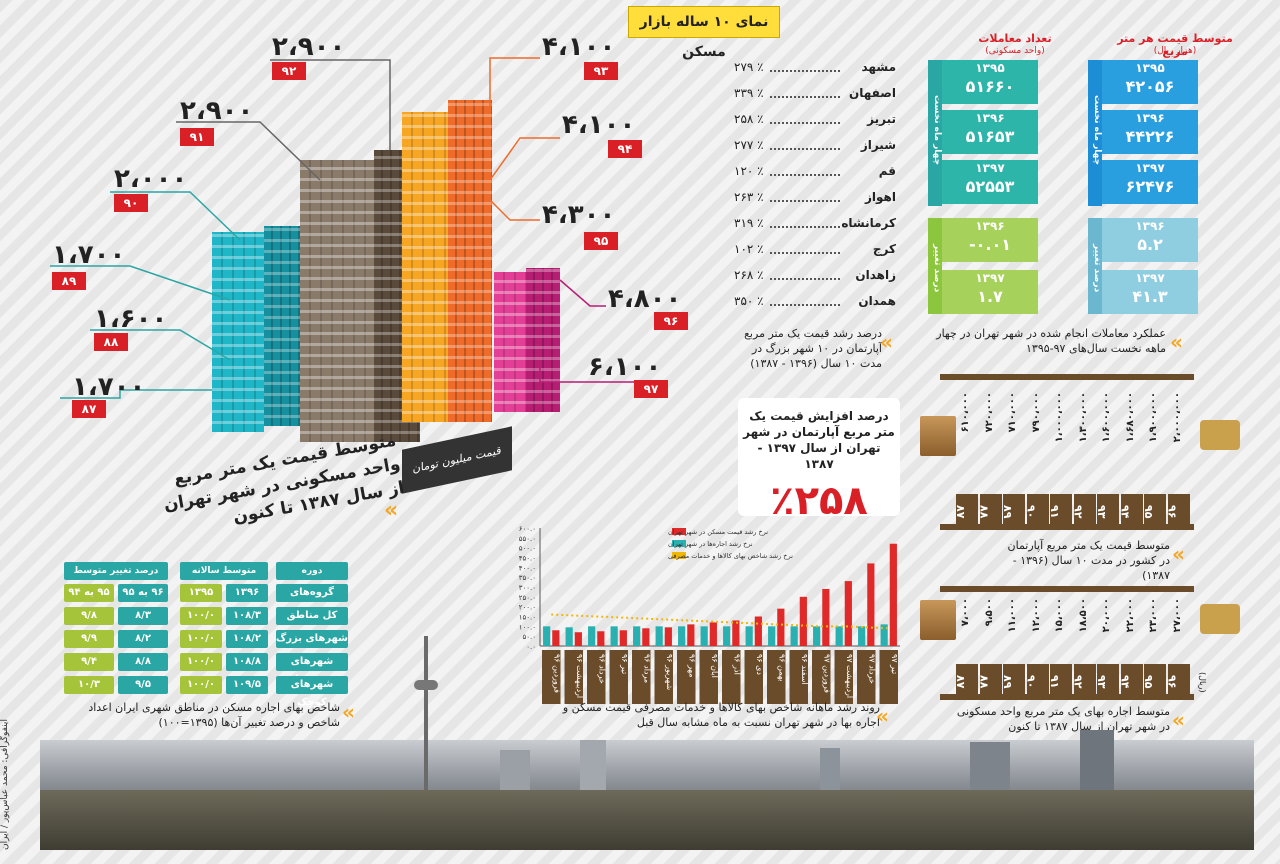 The width and height of the screenshot is (1280, 864). Describe the element at coordinates (1107, 512) in the screenshot. I see `country-price-year: ۹۳` at that location.